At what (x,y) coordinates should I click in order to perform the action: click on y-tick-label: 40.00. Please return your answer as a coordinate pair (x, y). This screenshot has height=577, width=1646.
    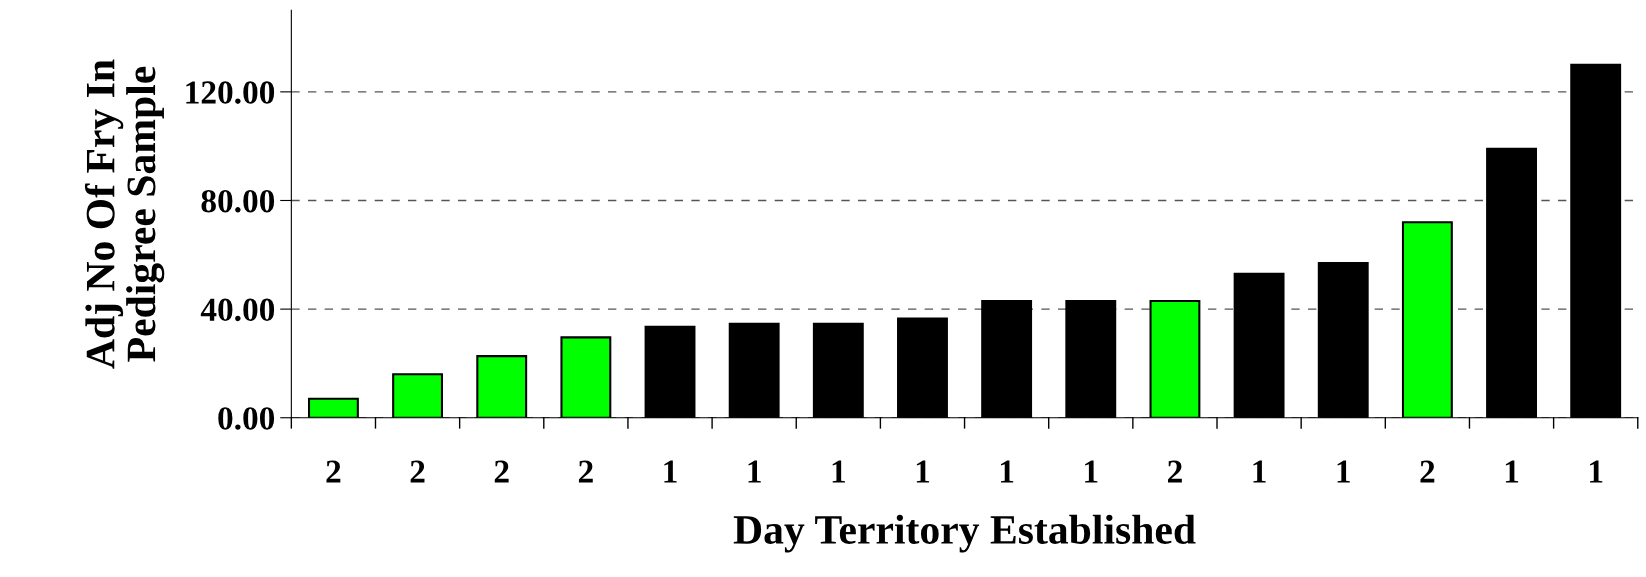
    Looking at the image, I should click on (237, 310).